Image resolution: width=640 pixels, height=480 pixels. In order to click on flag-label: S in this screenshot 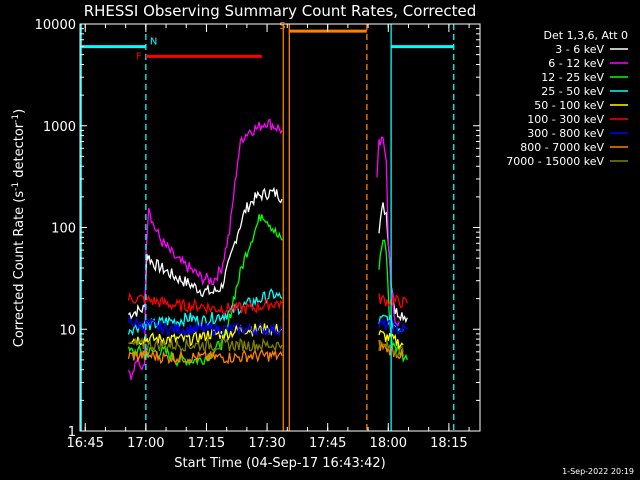, I will do `click(282, 26)`.